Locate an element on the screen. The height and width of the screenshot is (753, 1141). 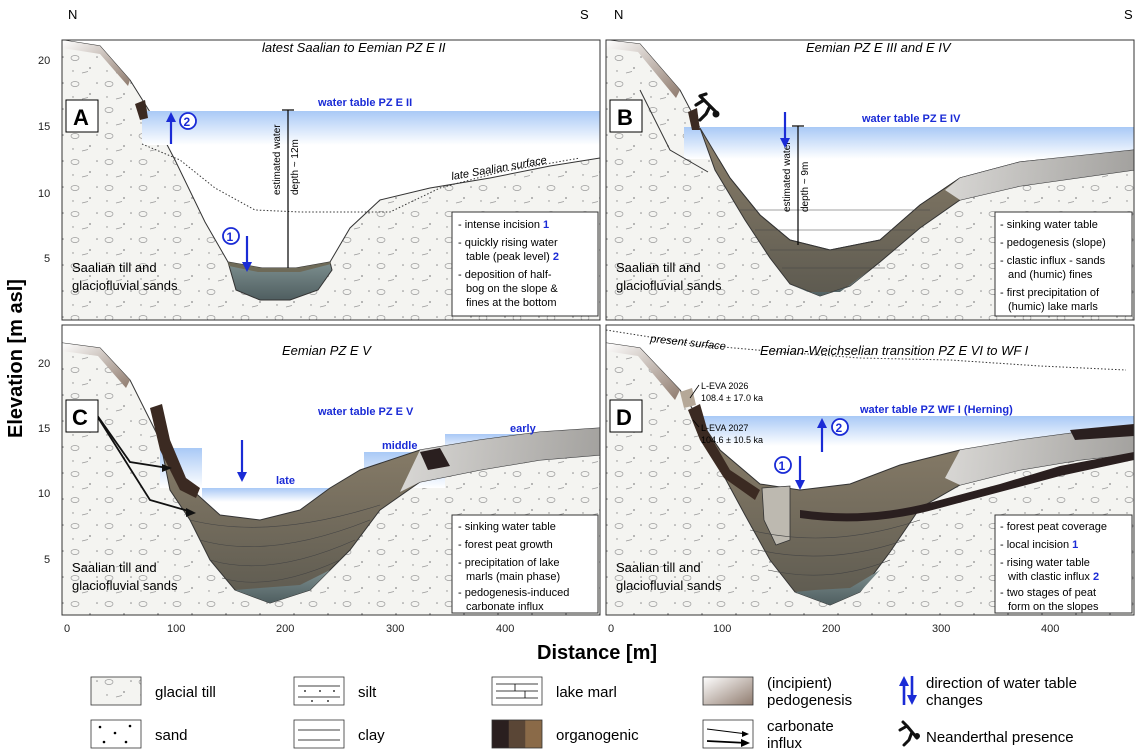
svg-text: - sinking water table is located at coordinates (1049, 225).